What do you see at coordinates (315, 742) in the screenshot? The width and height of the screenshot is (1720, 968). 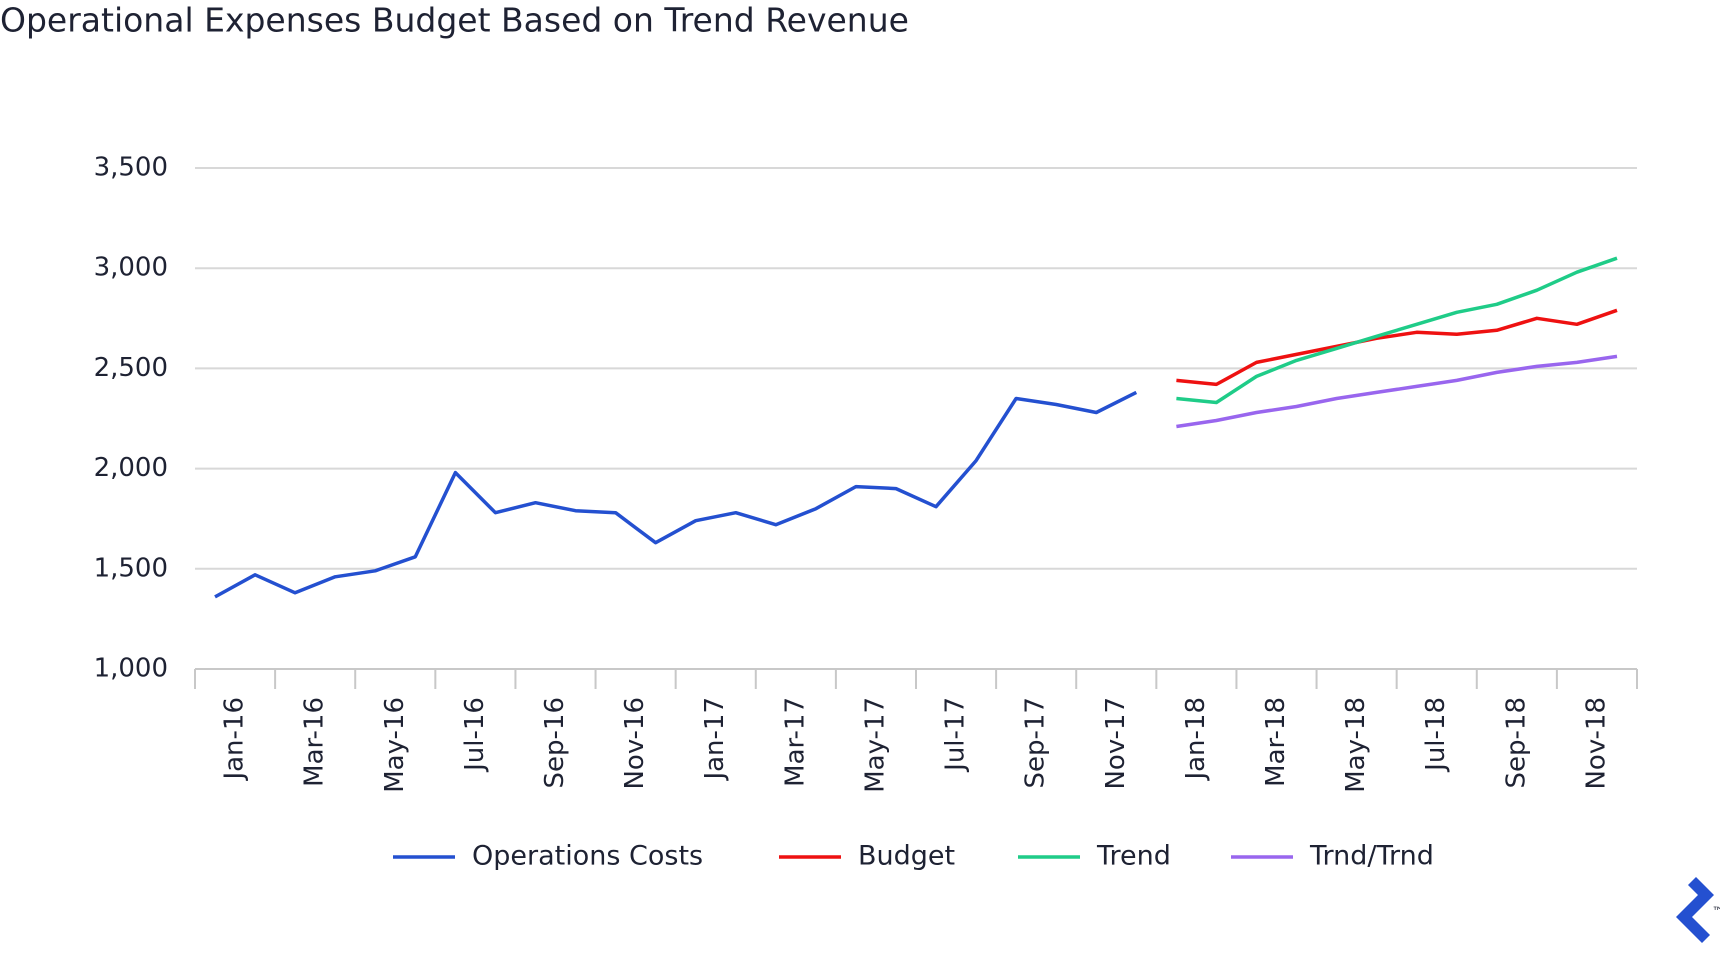 I see `x-tick-label: Mar-16` at bounding box center [315, 742].